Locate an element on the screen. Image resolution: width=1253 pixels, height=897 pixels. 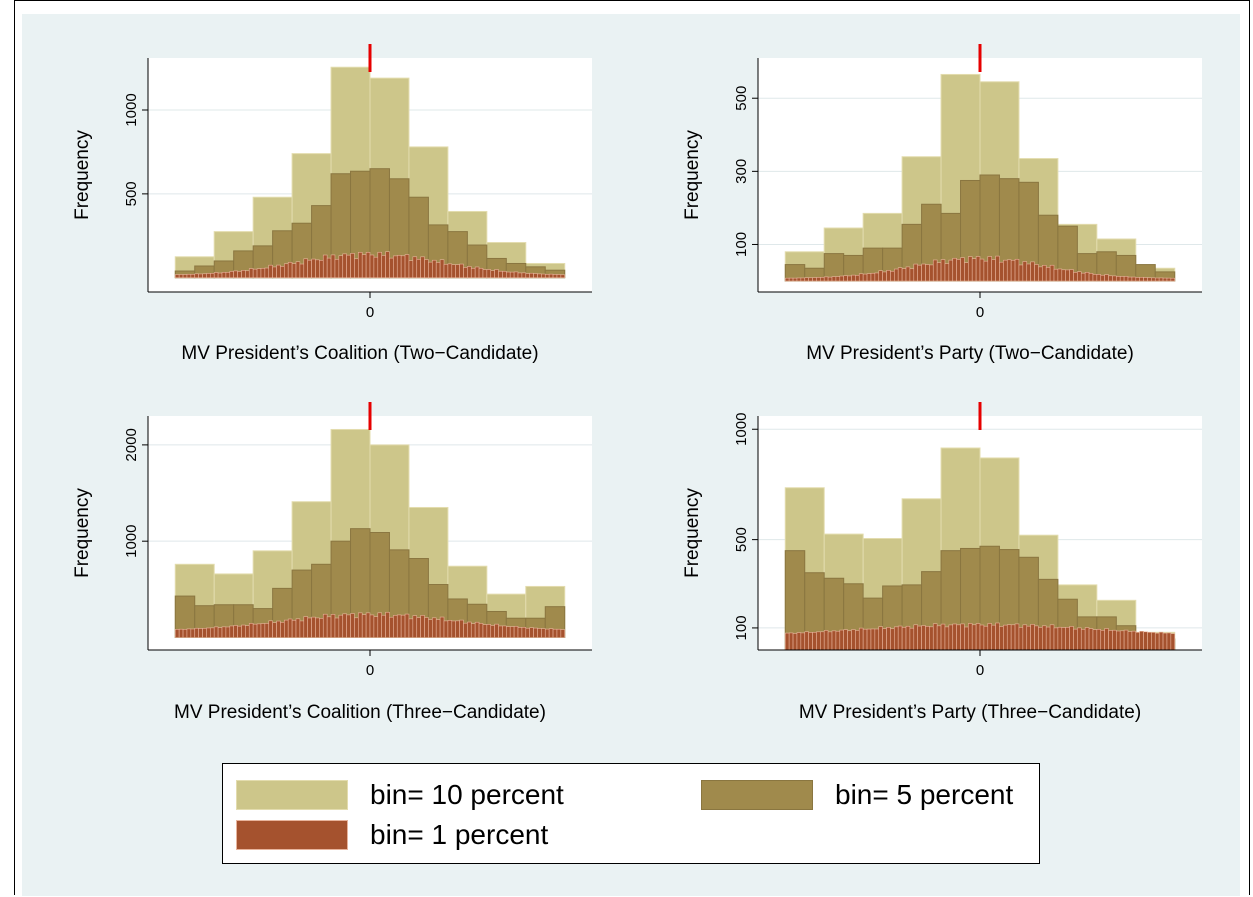
y-tick-label-1: 2000 is located at coordinates (131, 444).